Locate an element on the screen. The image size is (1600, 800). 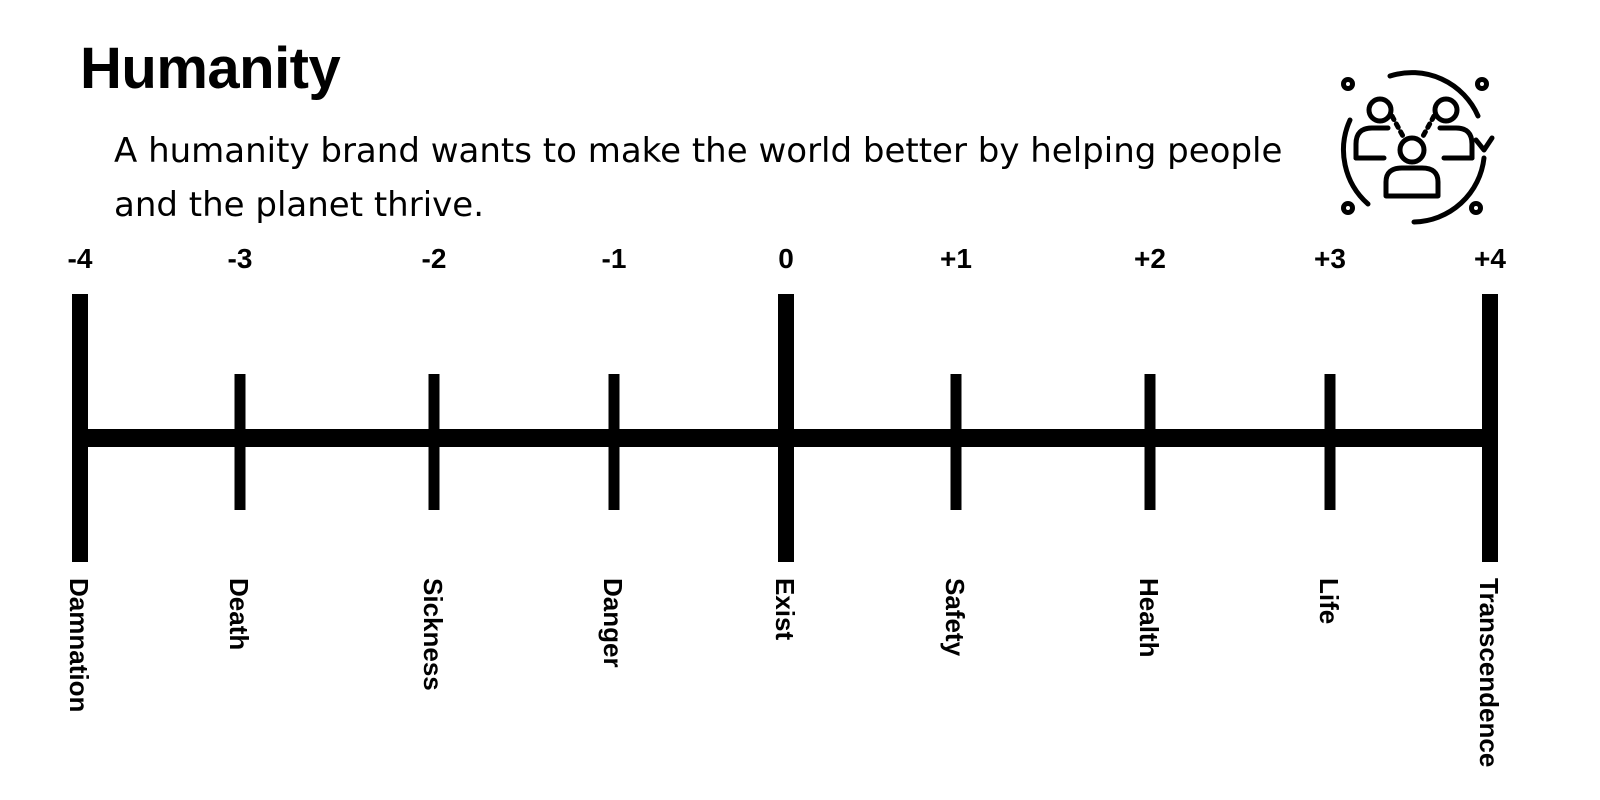
scale-value-label: -2 is located at coordinates (434, 258).